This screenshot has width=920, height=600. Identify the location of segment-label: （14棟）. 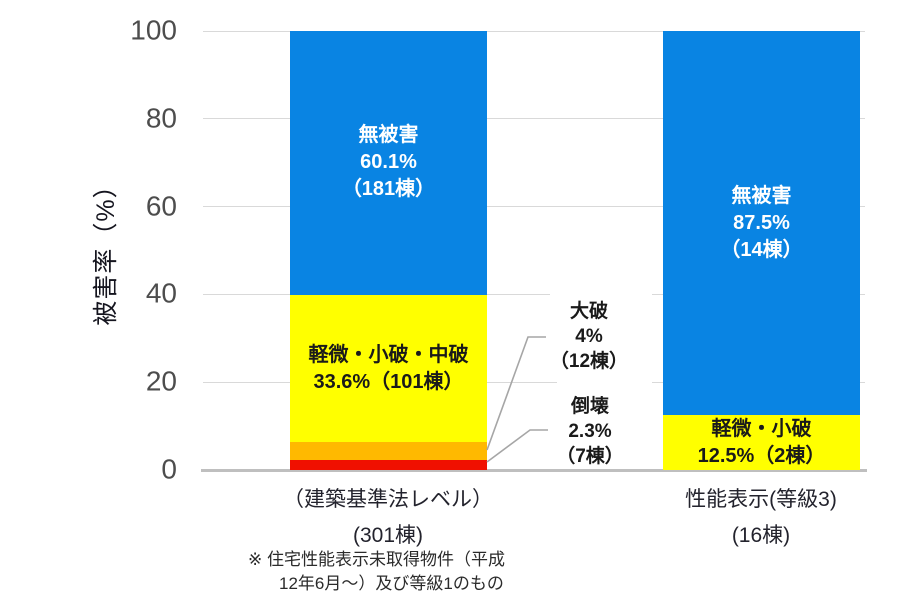
(761, 249).